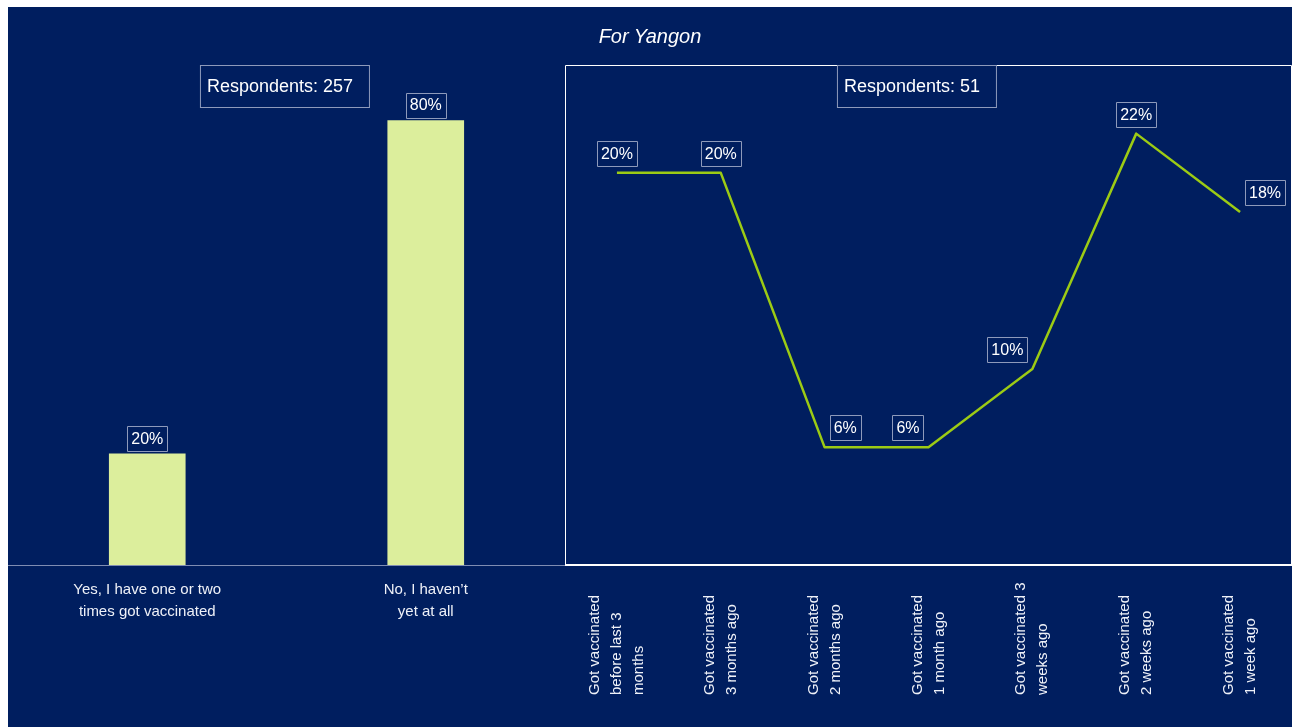 Image resolution: width=1292 pixels, height=727 pixels. I want to click on x-tick-label: Got vaccinated 1 week ago, so click(1239, 644).